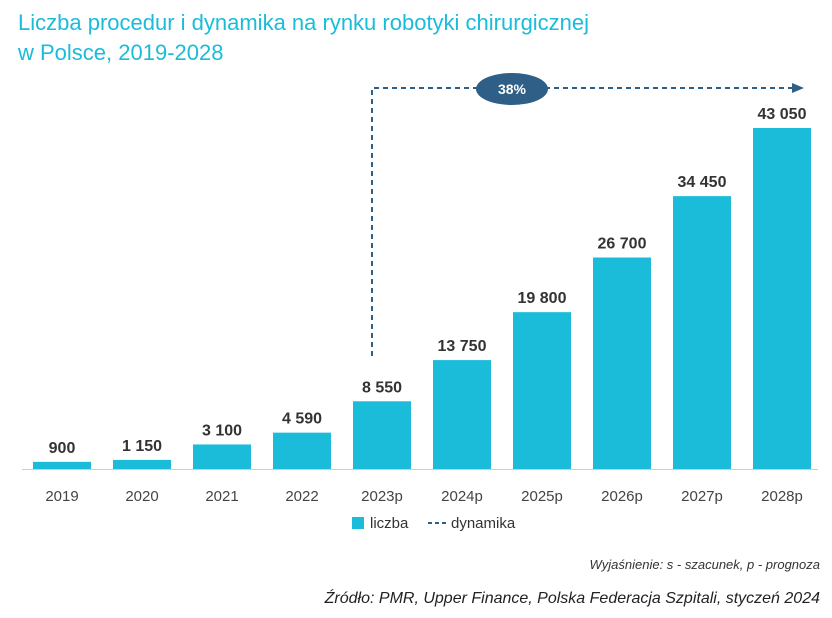  I want to click on data-label-2021: 3 100, so click(222, 430).